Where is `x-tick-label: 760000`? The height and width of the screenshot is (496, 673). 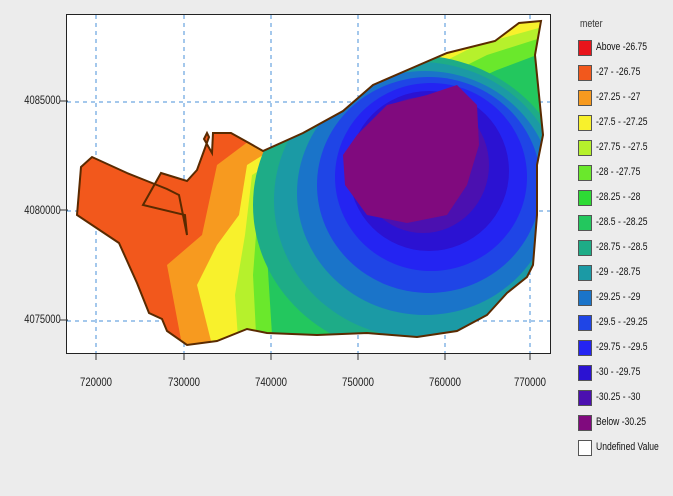 x-tick-label: 760000 is located at coordinates (445, 382).